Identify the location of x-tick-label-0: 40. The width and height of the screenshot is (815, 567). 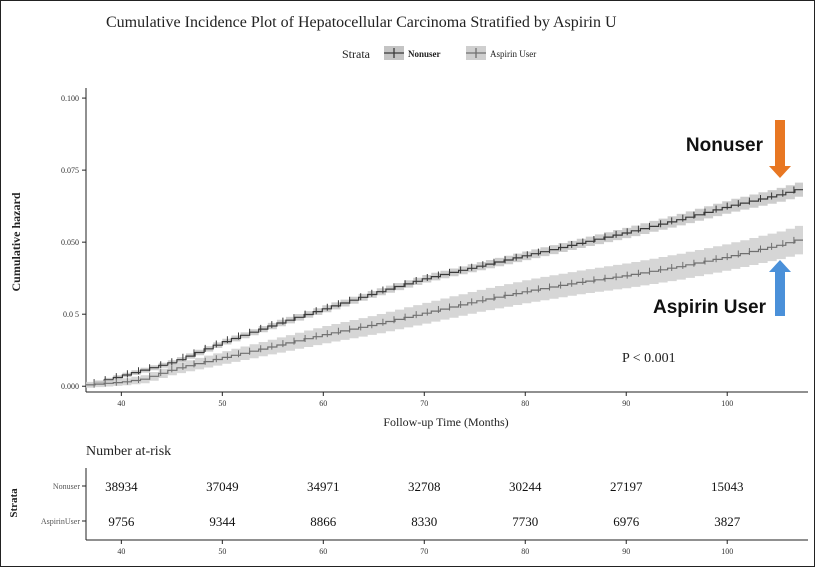
(121, 403).